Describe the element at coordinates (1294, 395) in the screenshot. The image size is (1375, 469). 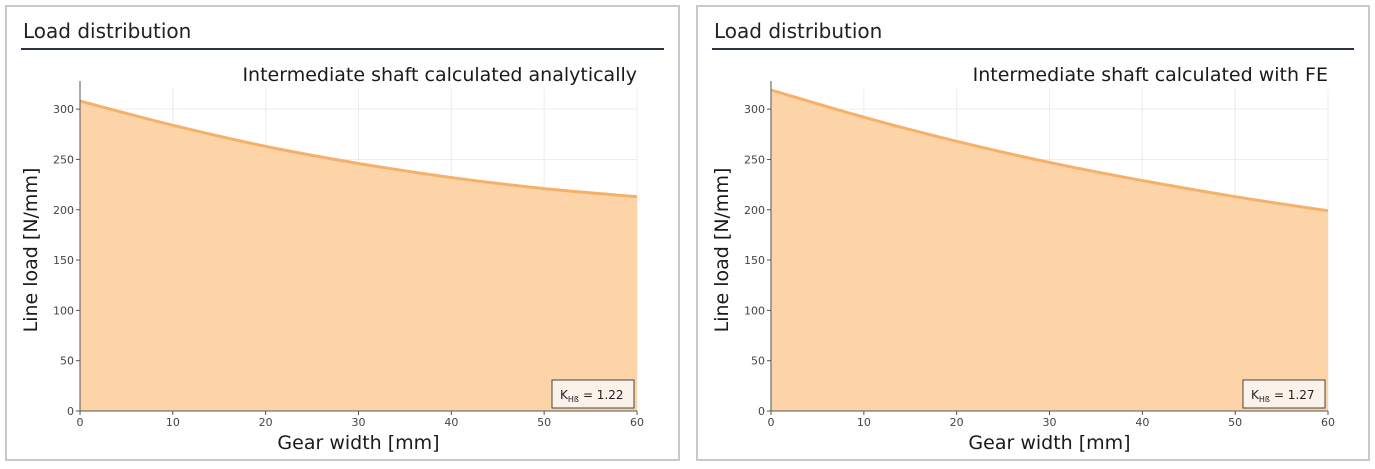
I see `khb-value: = 1.27` at that location.